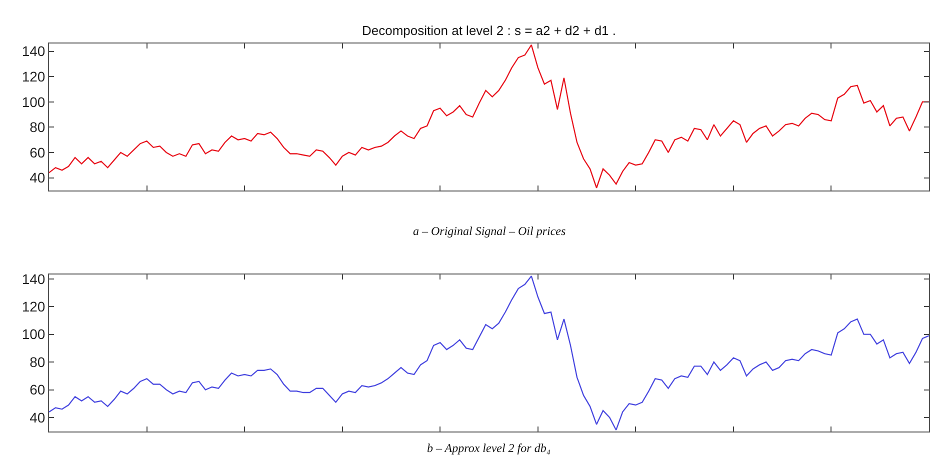  What do you see at coordinates (489, 231) in the screenshot?
I see `text: a – Original Signal – Oil prices` at bounding box center [489, 231].